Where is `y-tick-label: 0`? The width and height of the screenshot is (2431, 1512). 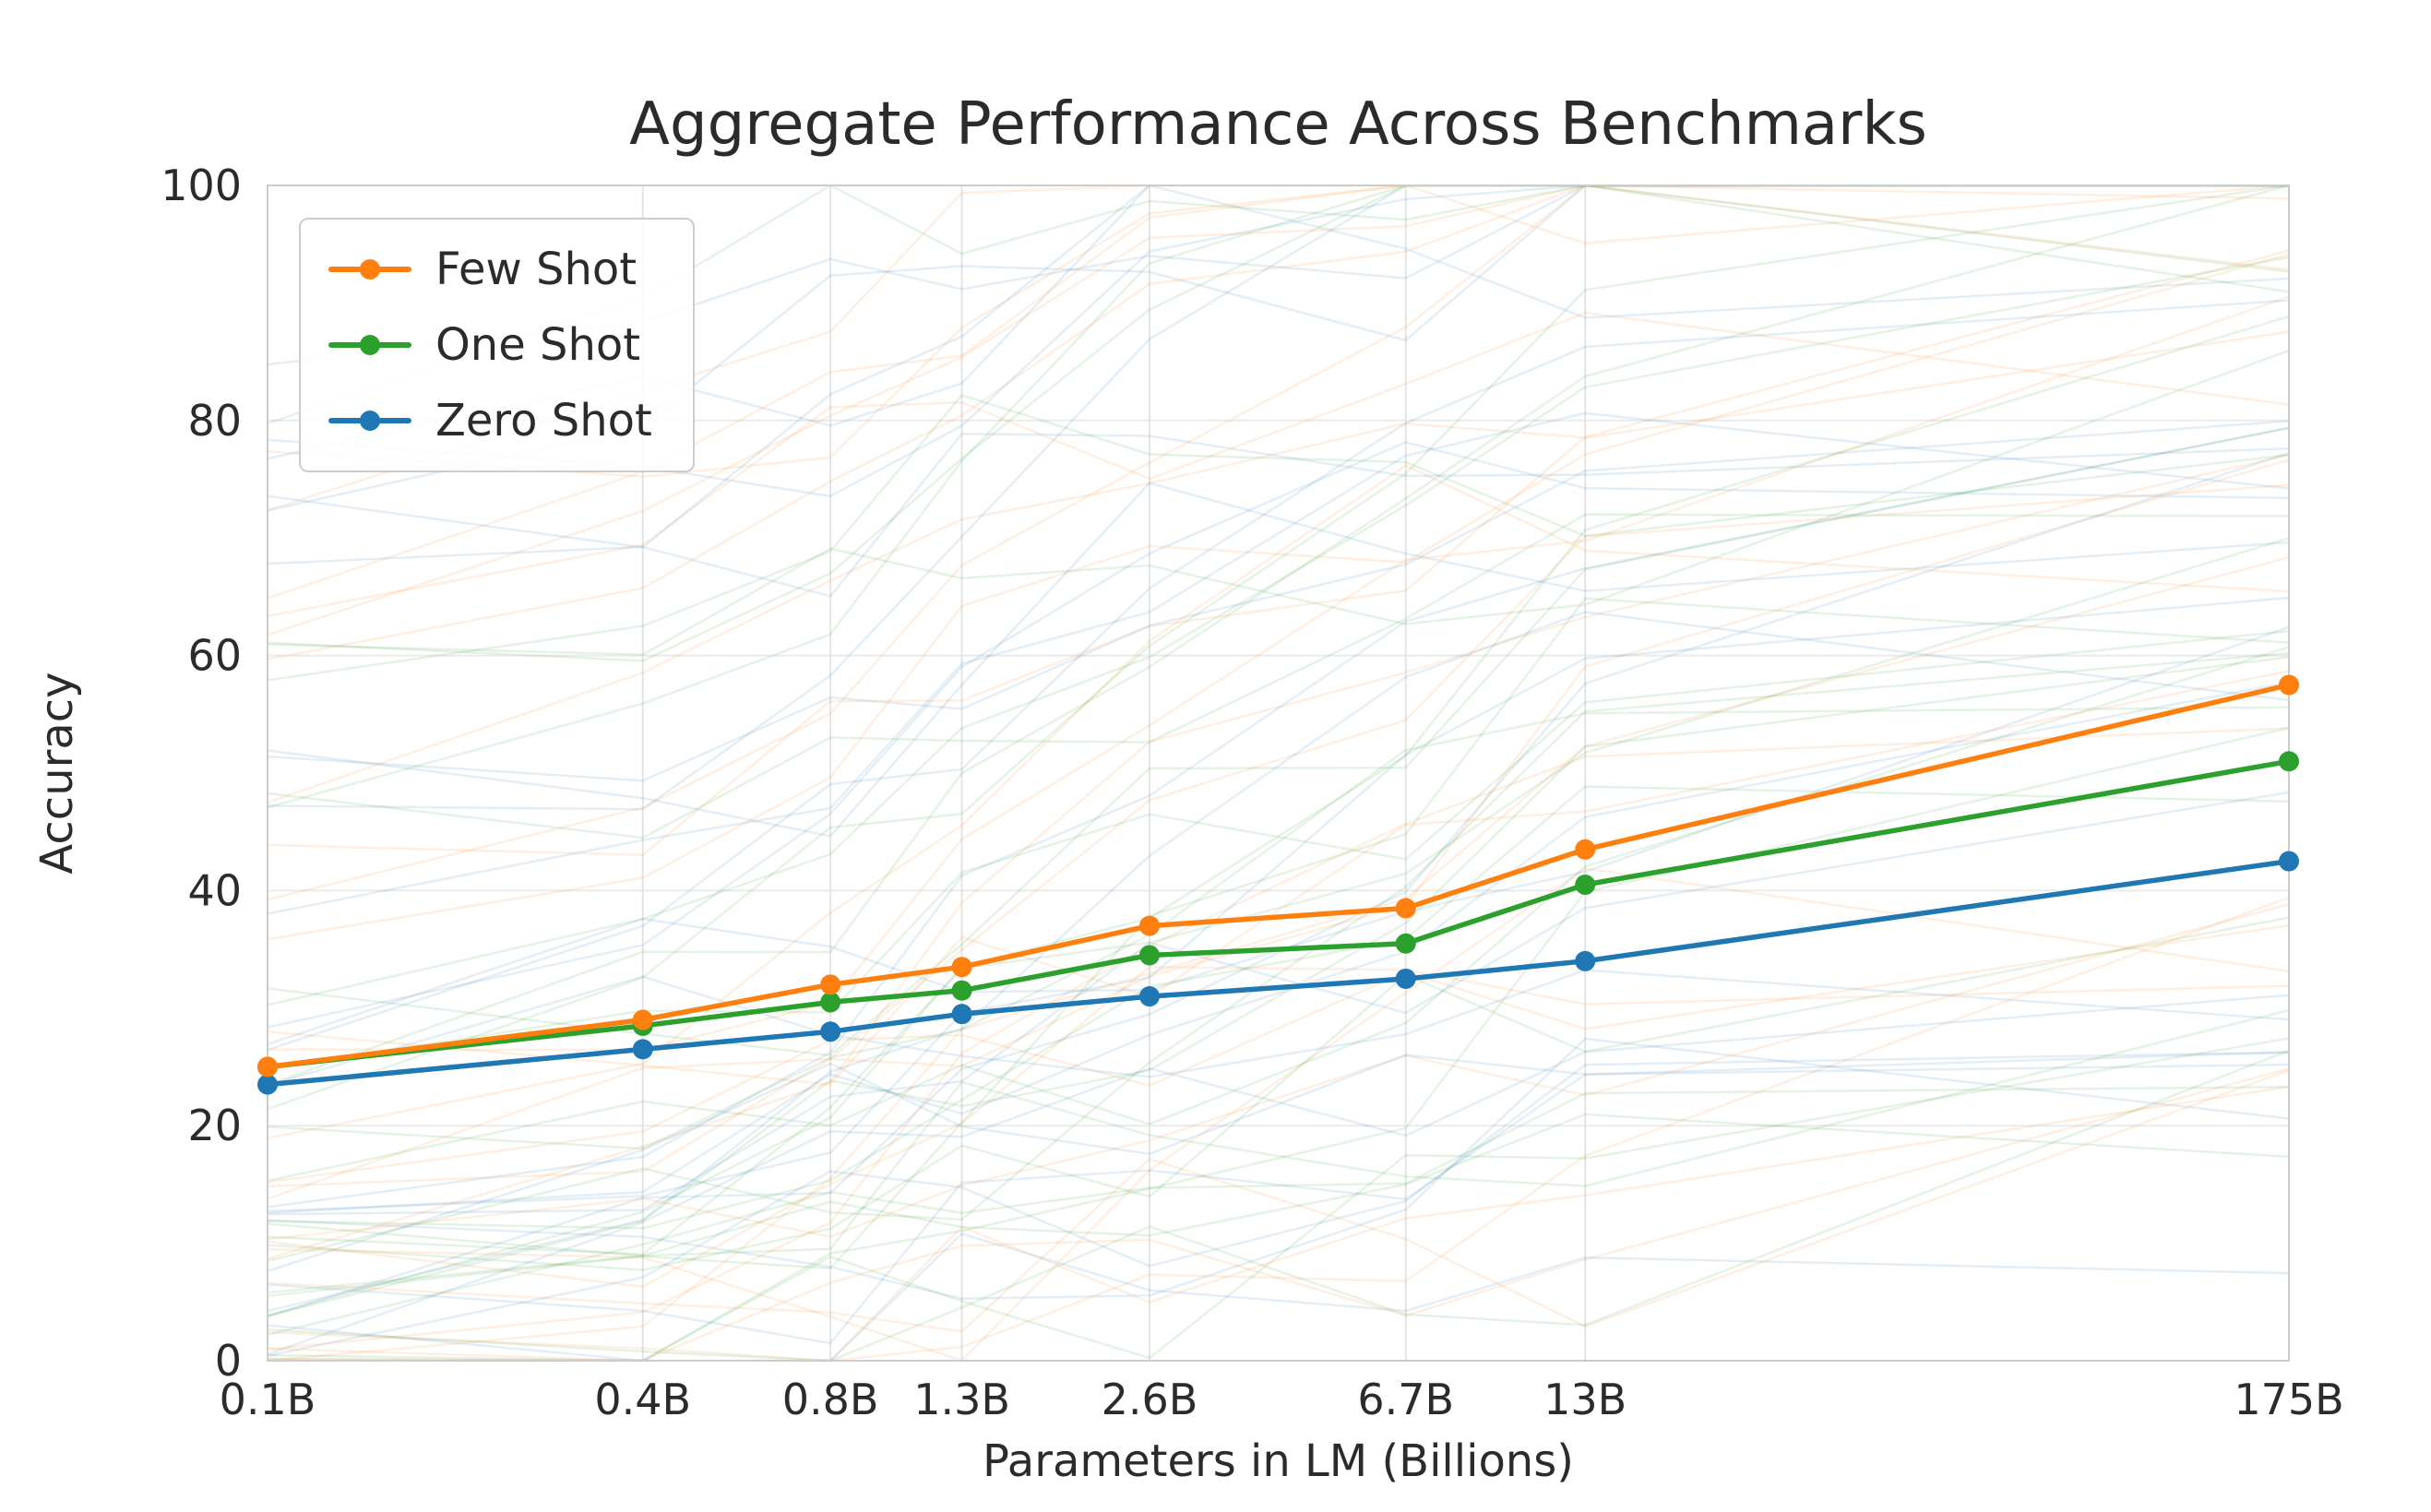 y-tick-label: 0 is located at coordinates (228, 1361).